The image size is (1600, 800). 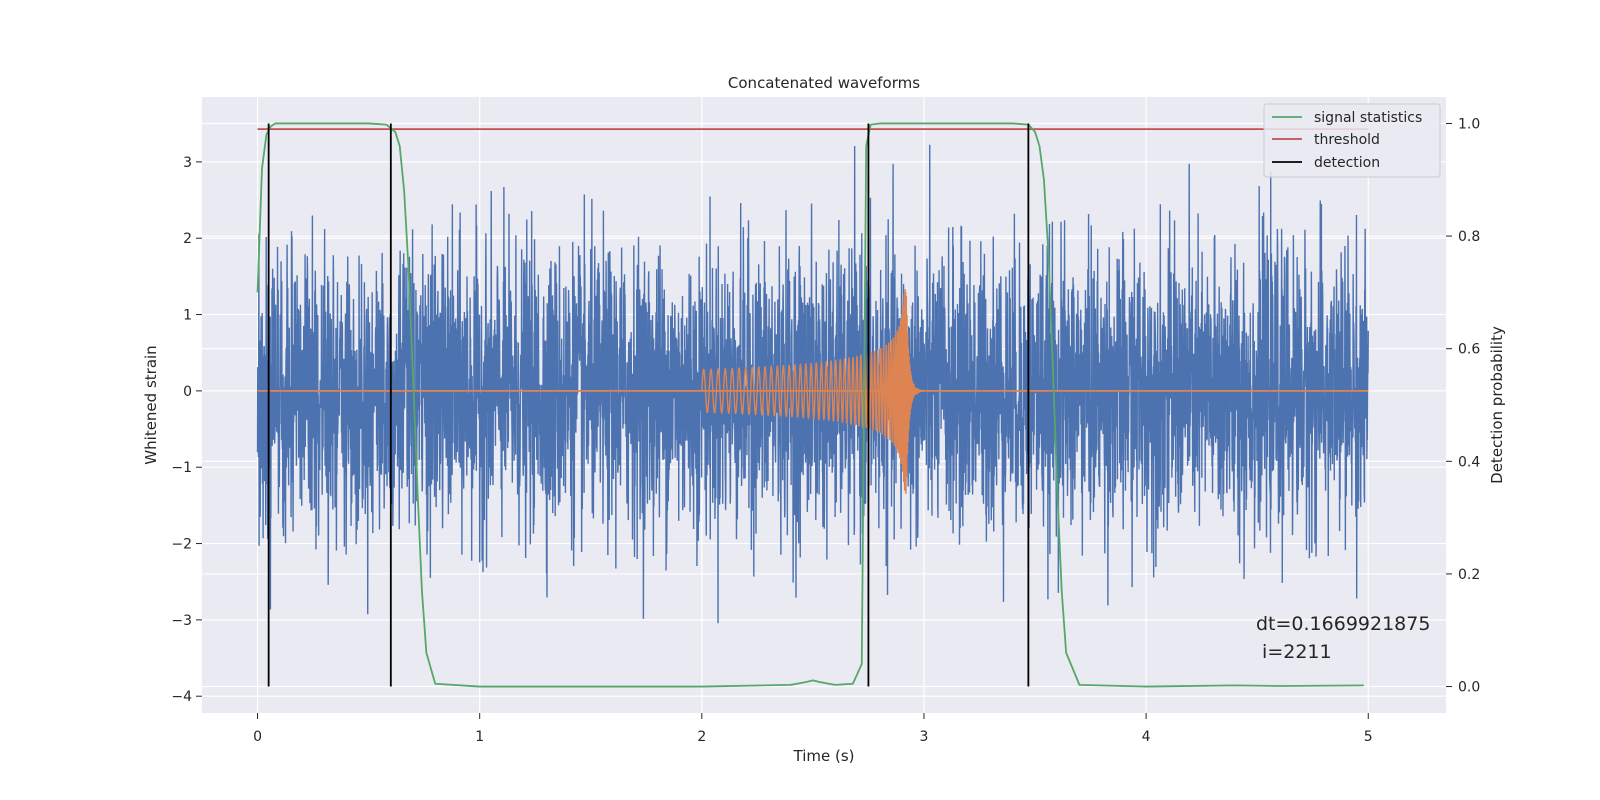 What do you see at coordinates (257, 737) in the screenshot?
I see `x-tick-label: 0` at bounding box center [257, 737].